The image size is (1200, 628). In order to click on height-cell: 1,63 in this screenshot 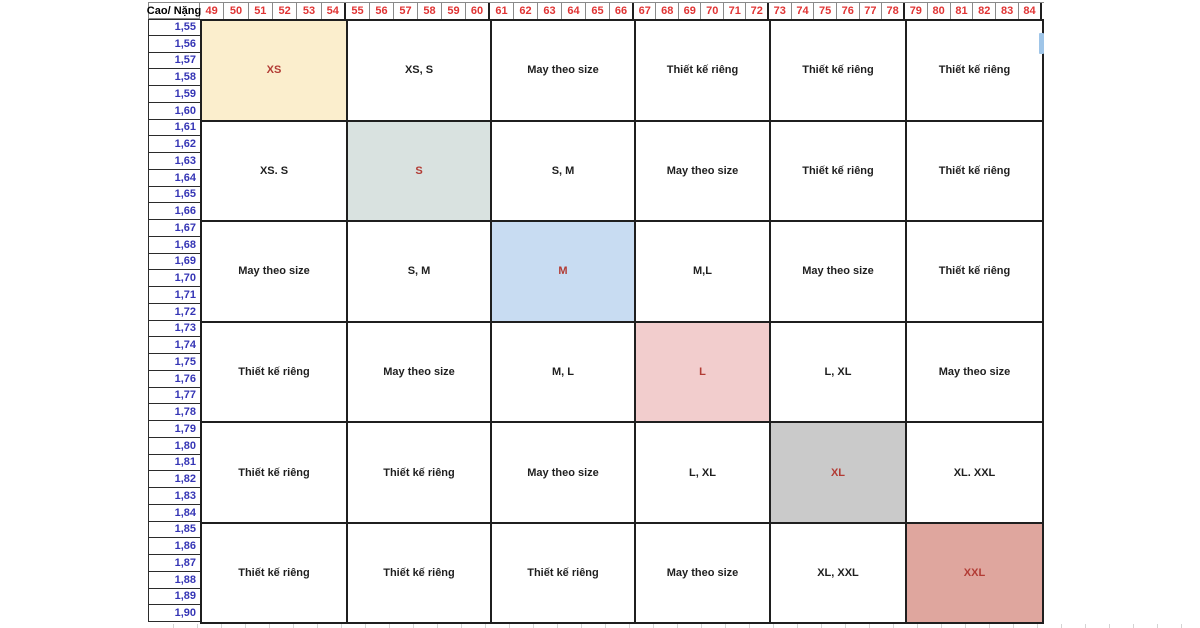, I will do `click(174, 161)`.